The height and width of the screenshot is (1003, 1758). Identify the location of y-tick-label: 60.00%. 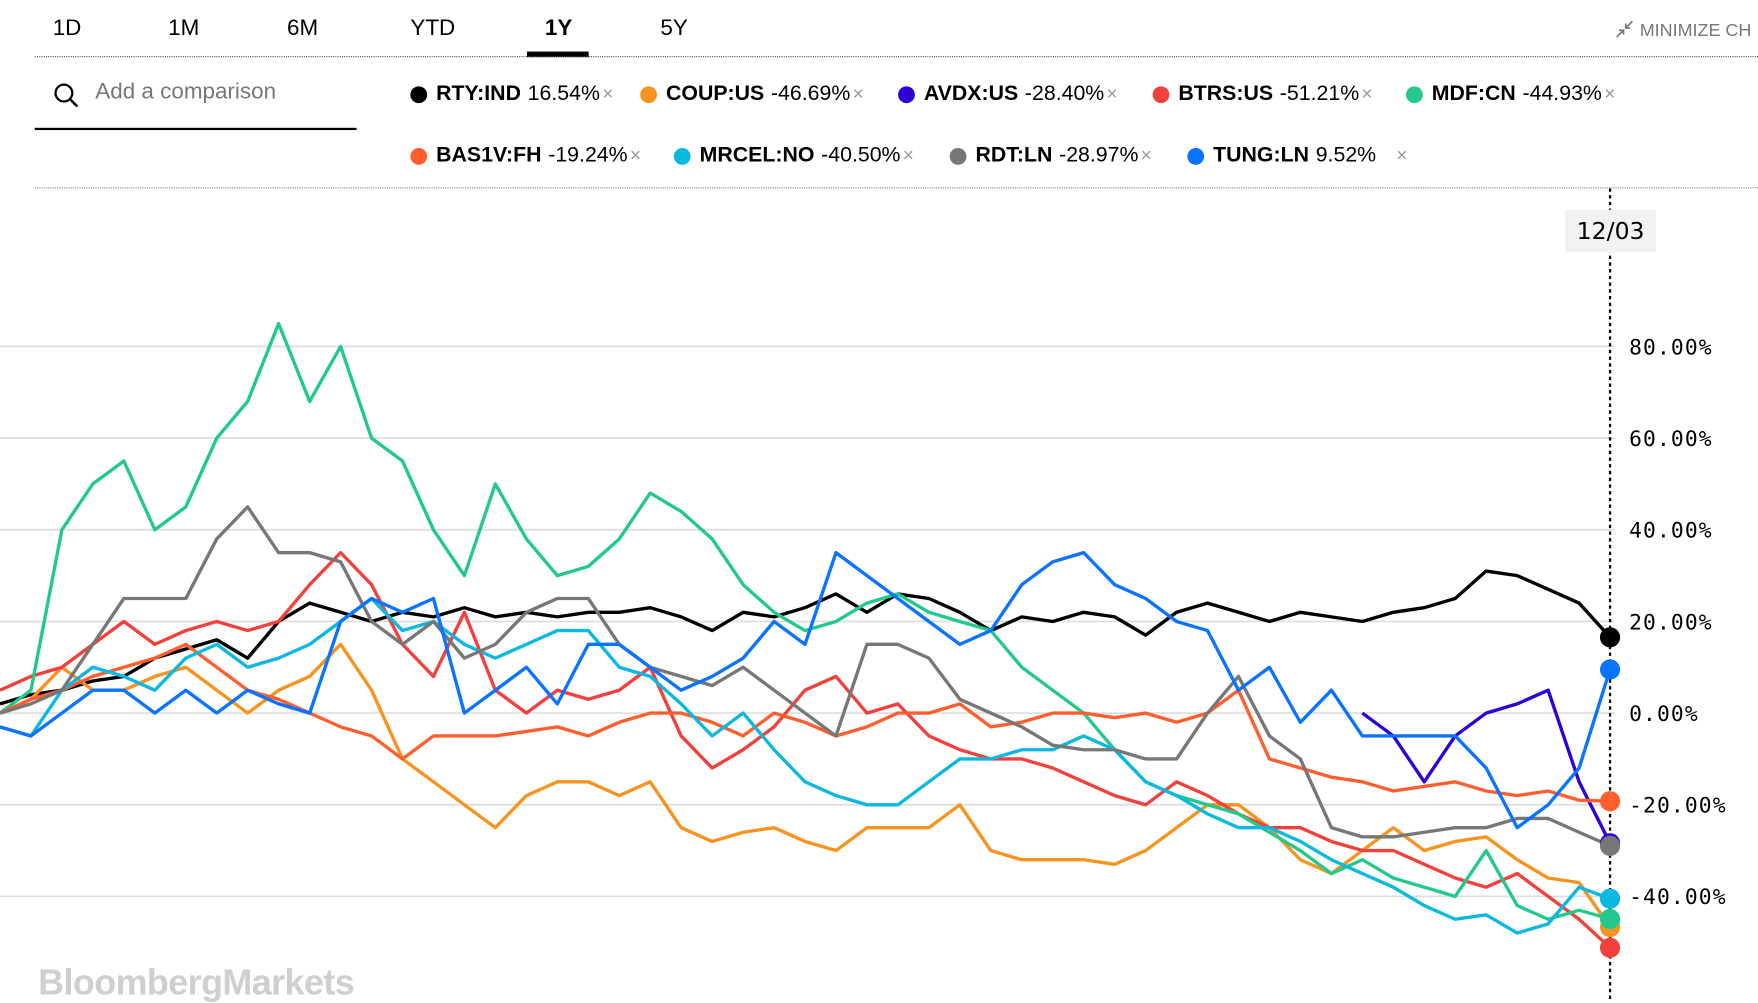
(1671, 439).